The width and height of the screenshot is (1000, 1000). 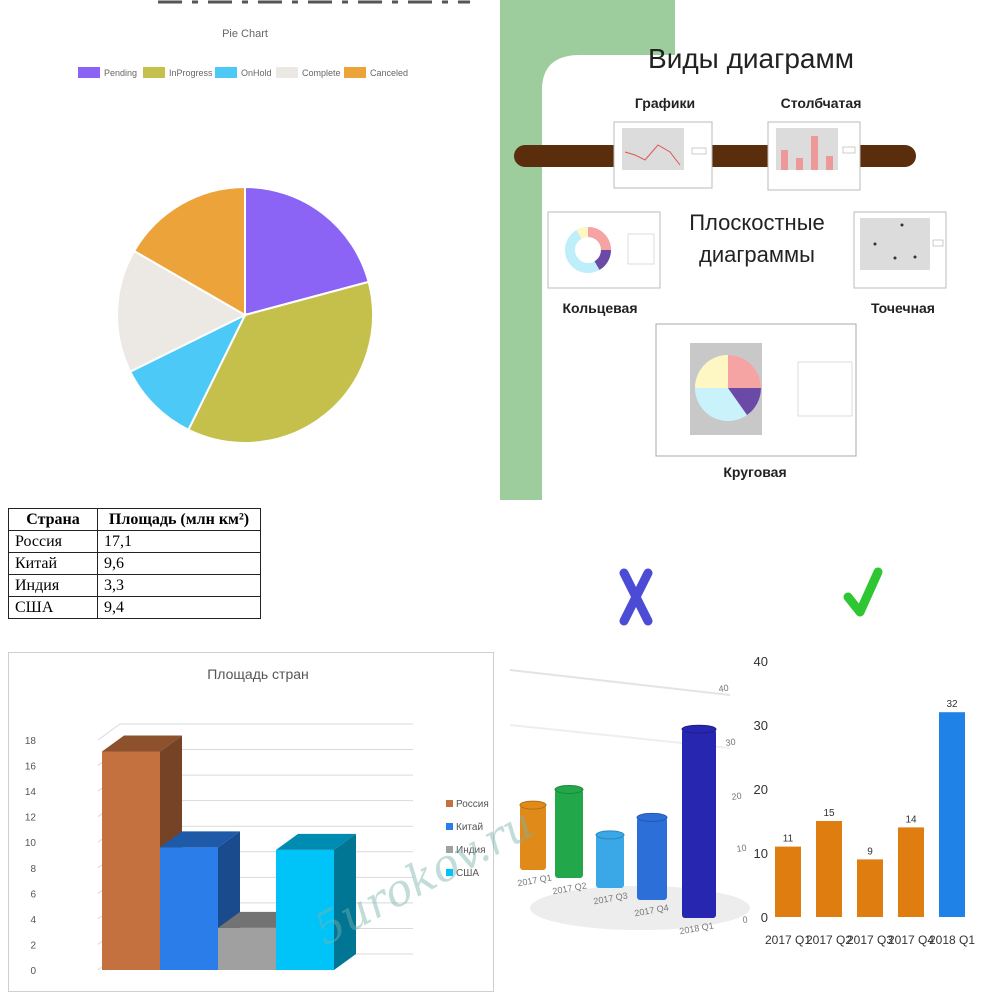 I want to click on bar-value-label: 32, so click(x=952, y=704).